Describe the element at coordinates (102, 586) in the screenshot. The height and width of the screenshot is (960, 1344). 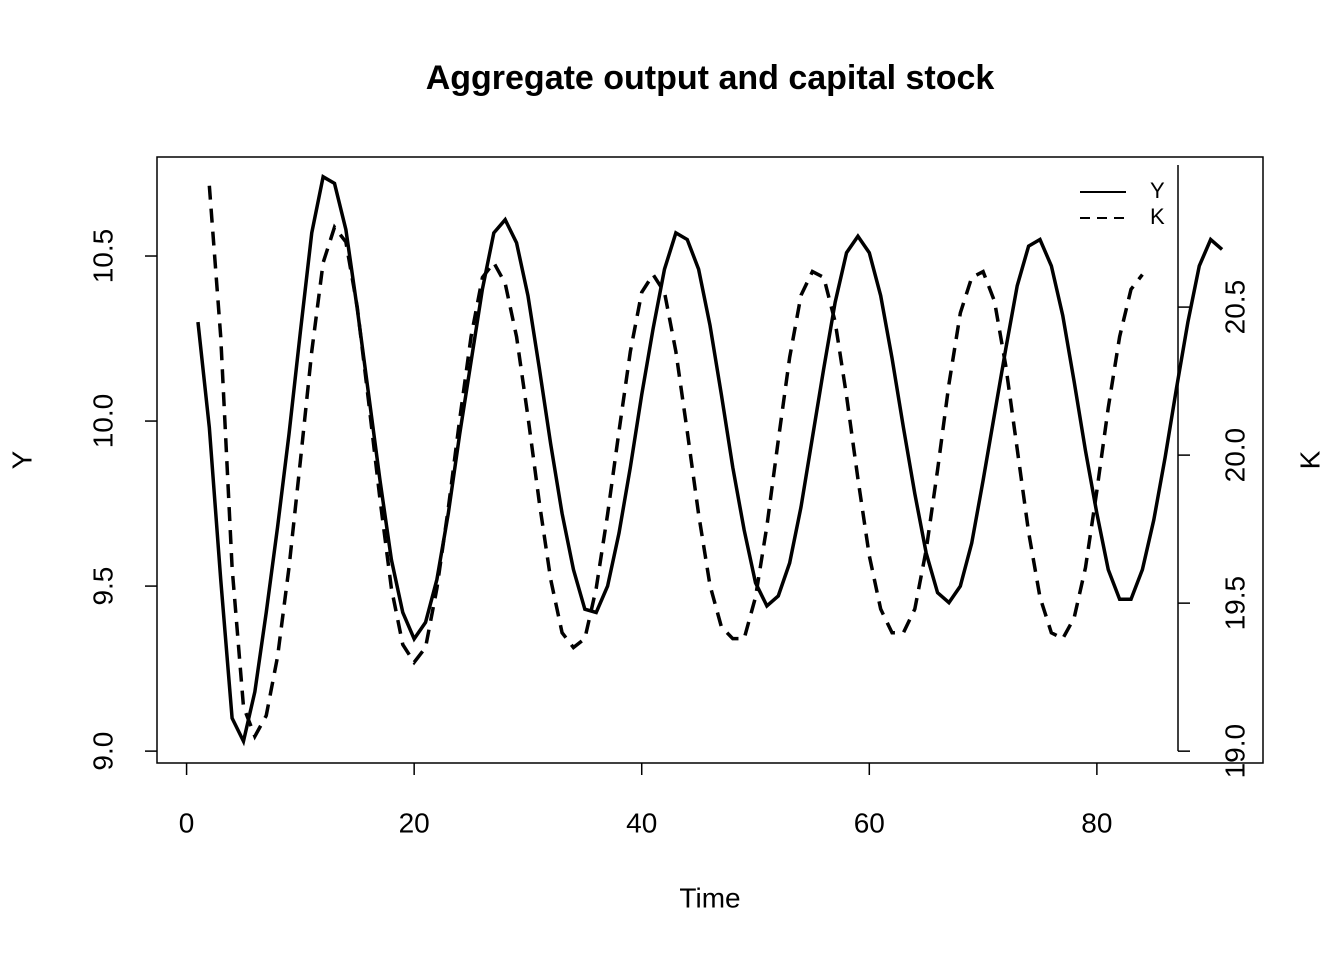
I see `y-tick-label: 9.5` at that location.